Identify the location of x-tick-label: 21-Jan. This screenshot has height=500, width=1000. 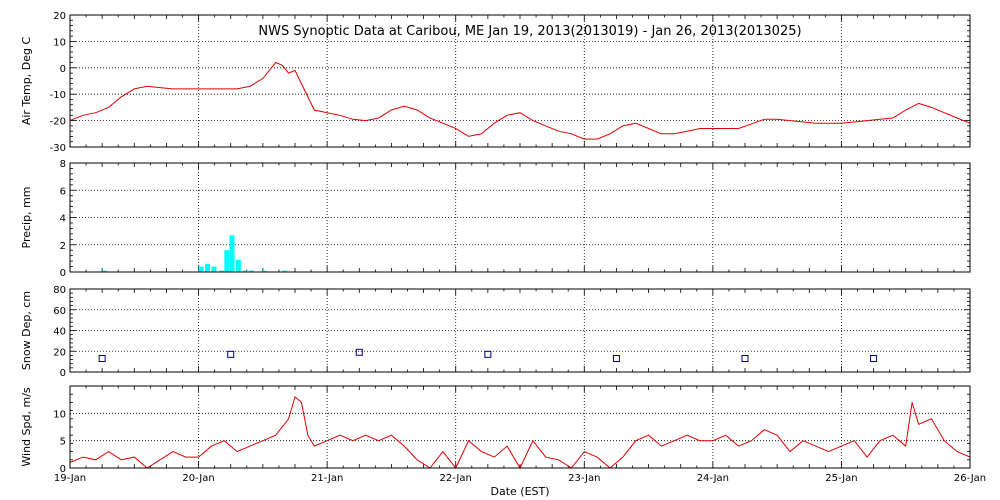
(327, 478).